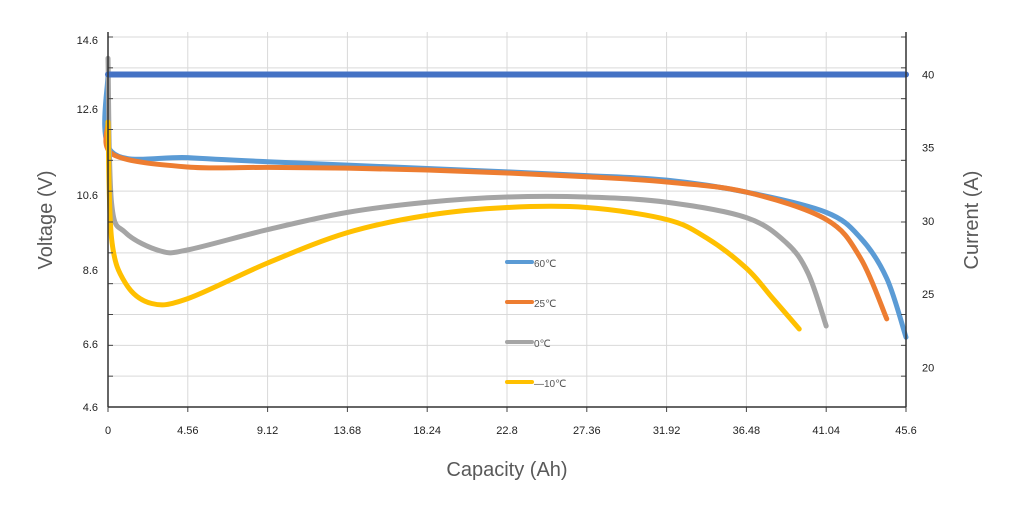  What do you see at coordinates (87, 110) in the screenshot?
I see `y-tick-label: 12.6` at bounding box center [87, 110].